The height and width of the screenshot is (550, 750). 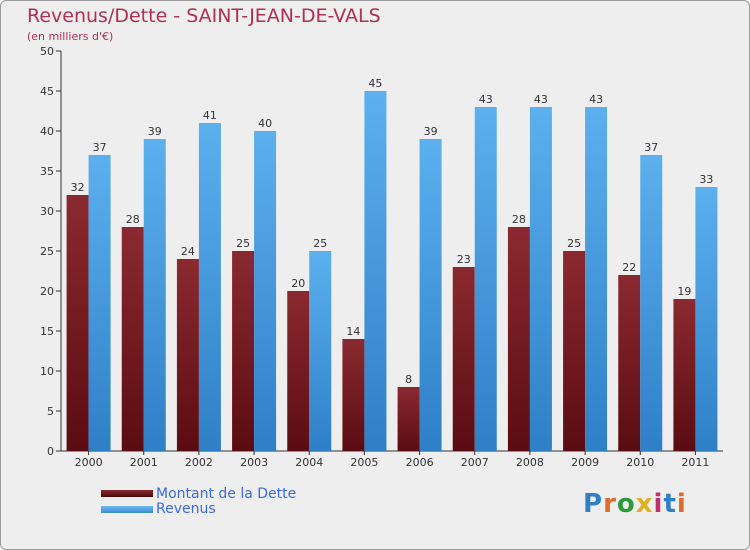 What do you see at coordinates (695, 462) in the screenshot?
I see `x-tick-label: 2011` at bounding box center [695, 462].